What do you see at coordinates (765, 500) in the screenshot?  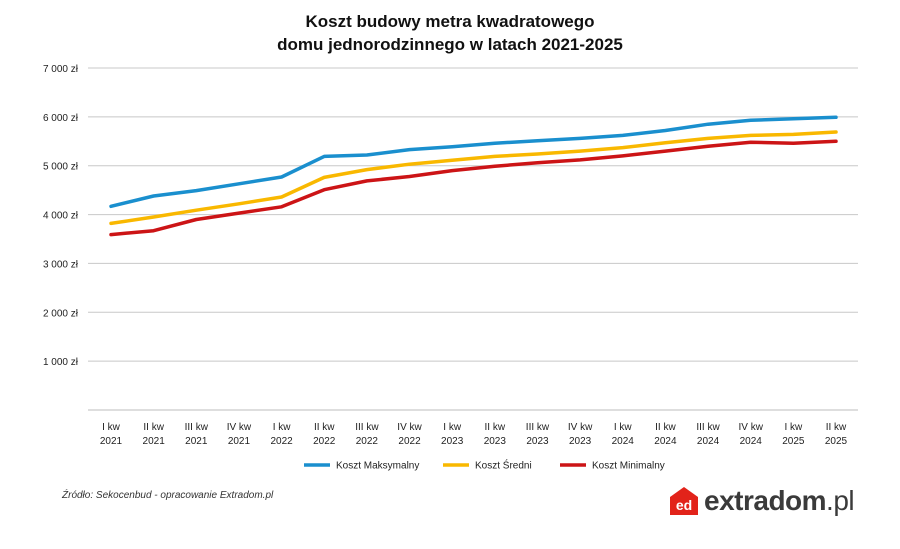 I see `logo-name: extradom` at bounding box center [765, 500].